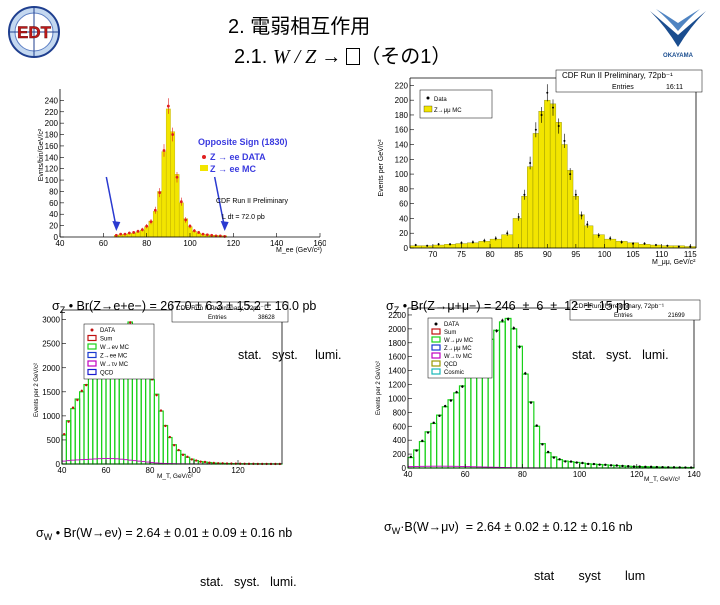  What do you see at coordinates (516, 527) in the screenshot?
I see `caption-formula: ·B(W→μν) = 2.64 ± 0.02 ± 0.12 ± 0.16 nb` at bounding box center [516, 527].